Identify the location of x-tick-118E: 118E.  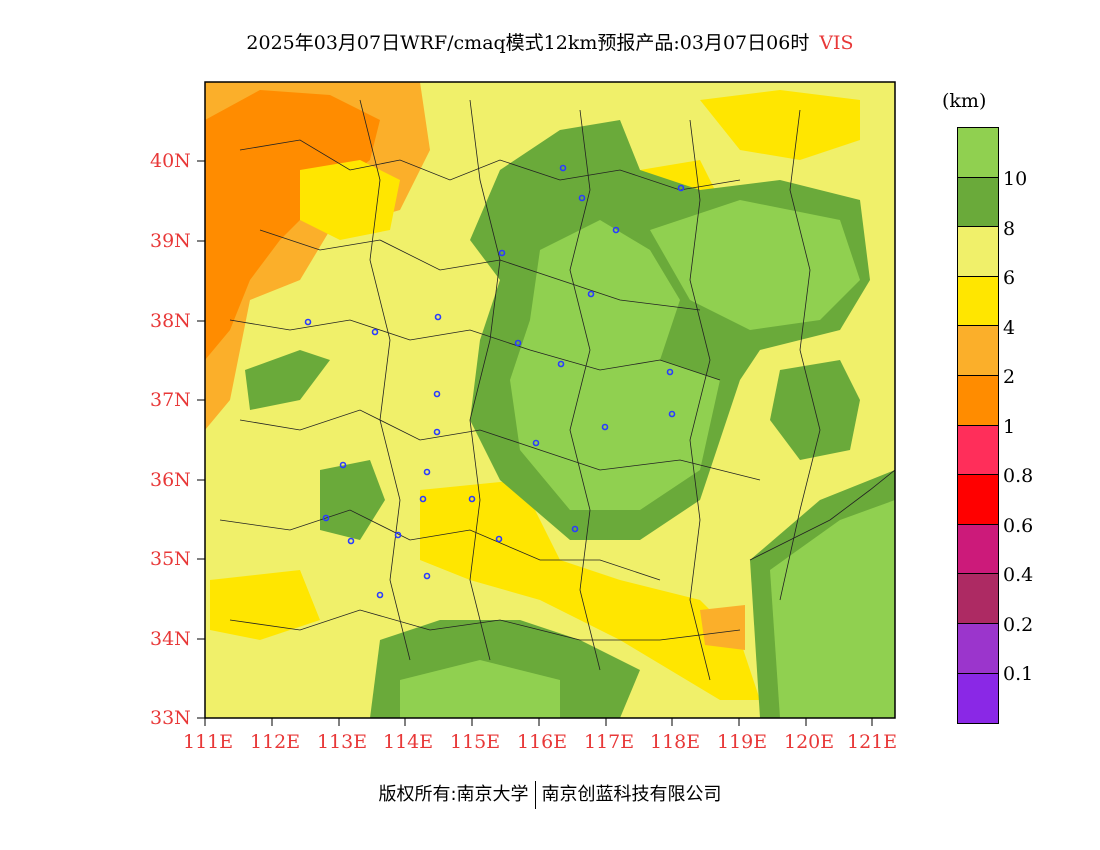
(675, 742).